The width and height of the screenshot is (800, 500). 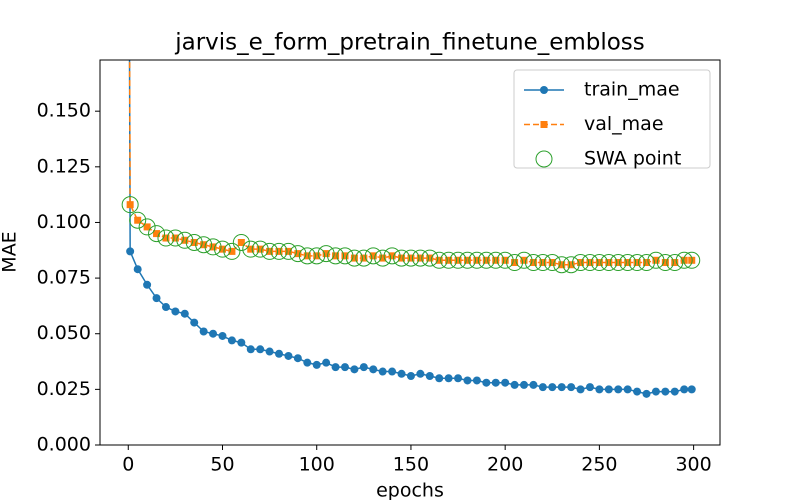 What do you see at coordinates (128, 465) in the screenshot?
I see `x-tick-label: 0` at bounding box center [128, 465].